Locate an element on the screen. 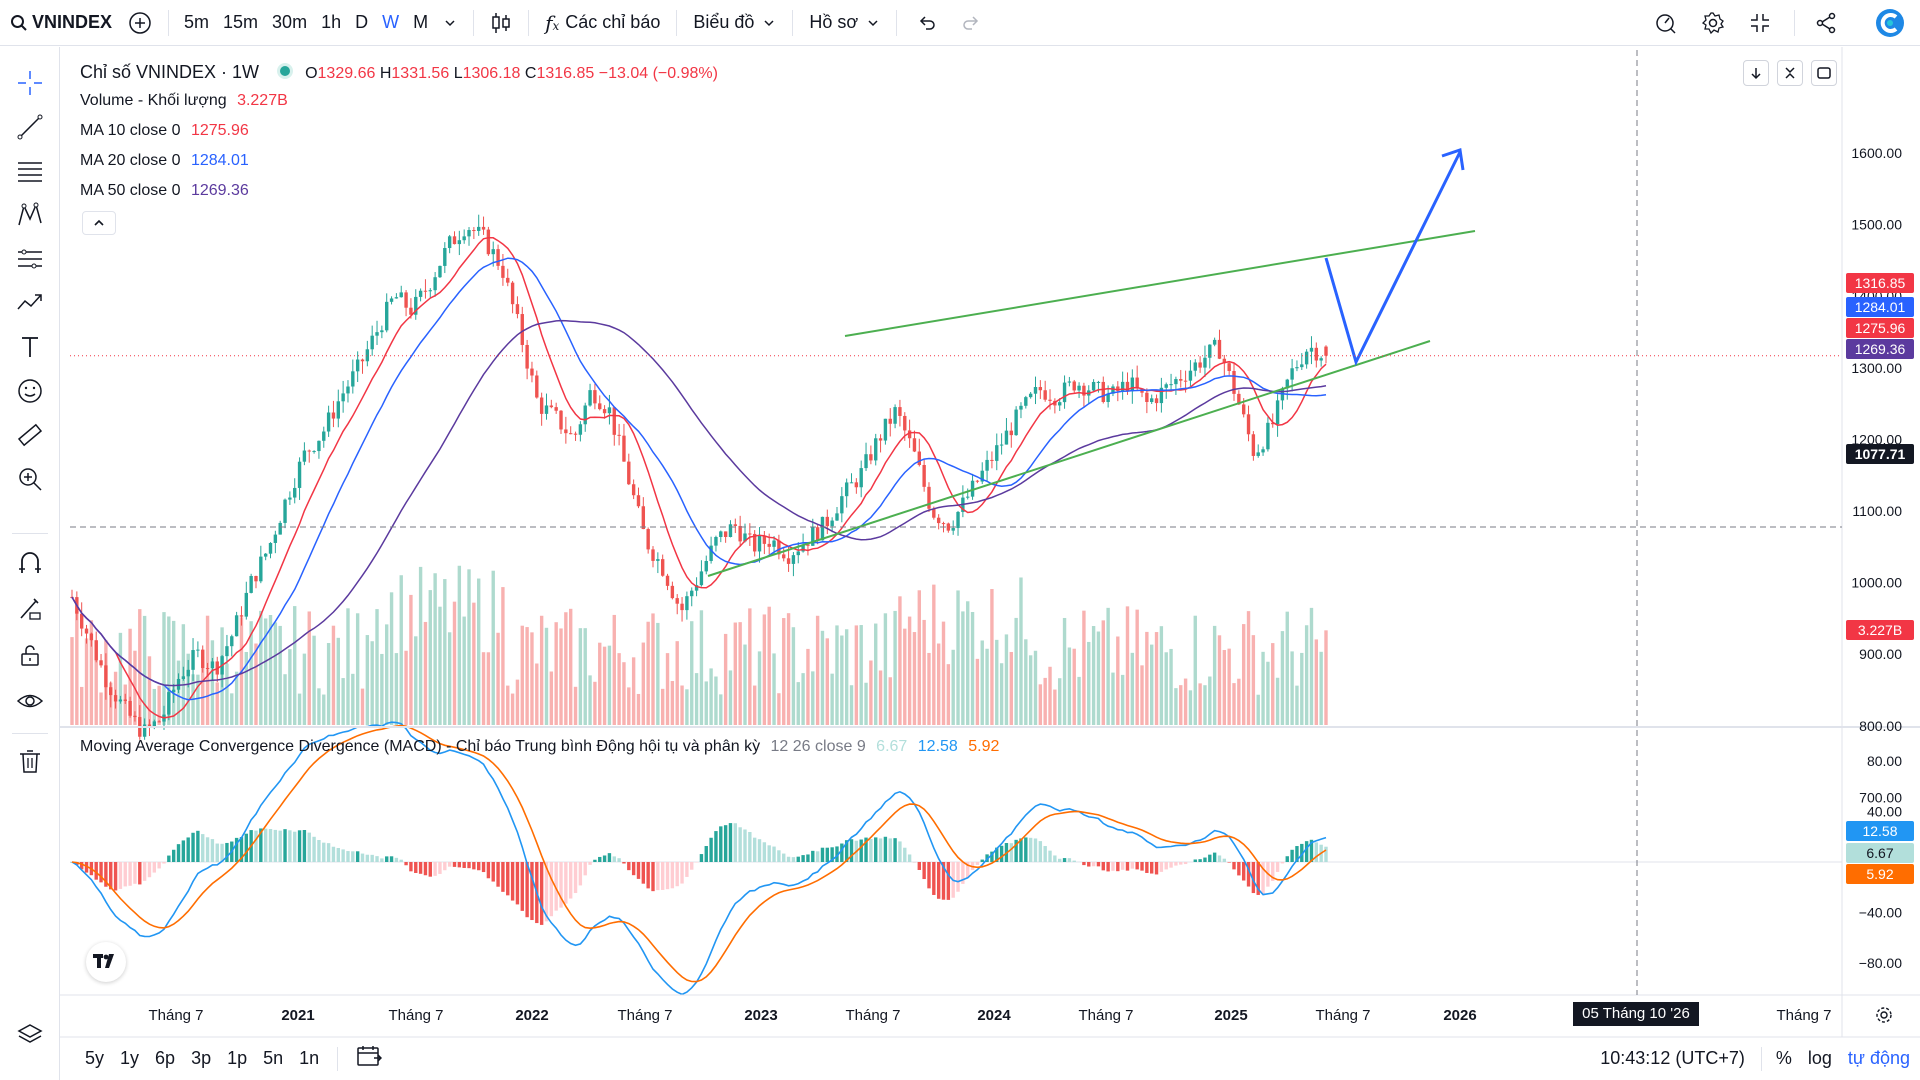 Image resolution: width=1920 pixels, height=1080 pixels. pattern-tool is located at coordinates (30, 215).